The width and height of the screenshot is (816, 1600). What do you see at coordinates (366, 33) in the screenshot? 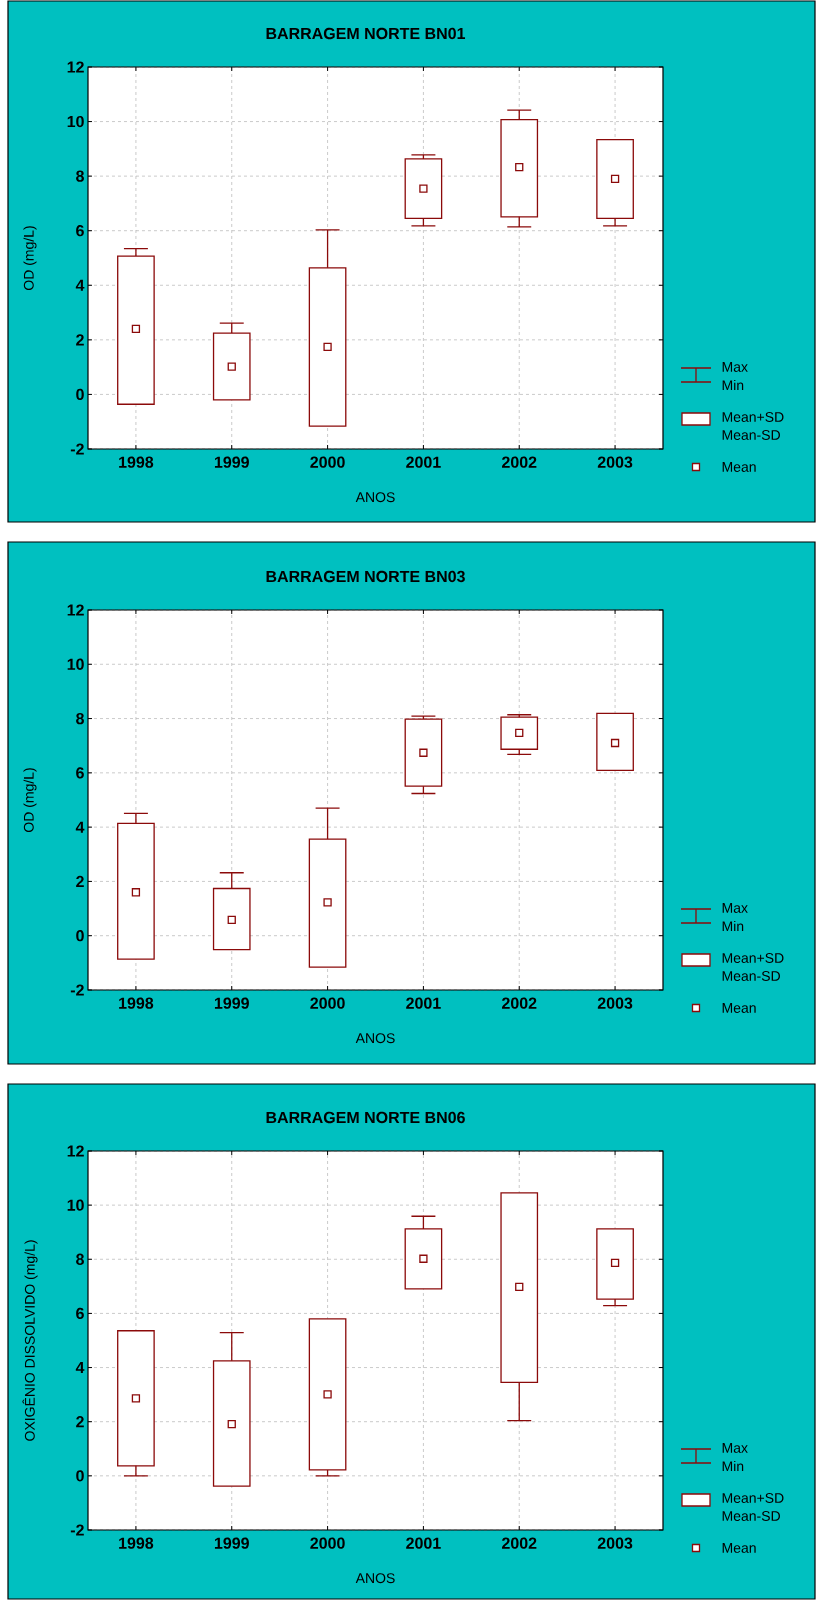
I see `chart-title: BARRAGEM NORTE BN01` at bounding box center [366, 33].